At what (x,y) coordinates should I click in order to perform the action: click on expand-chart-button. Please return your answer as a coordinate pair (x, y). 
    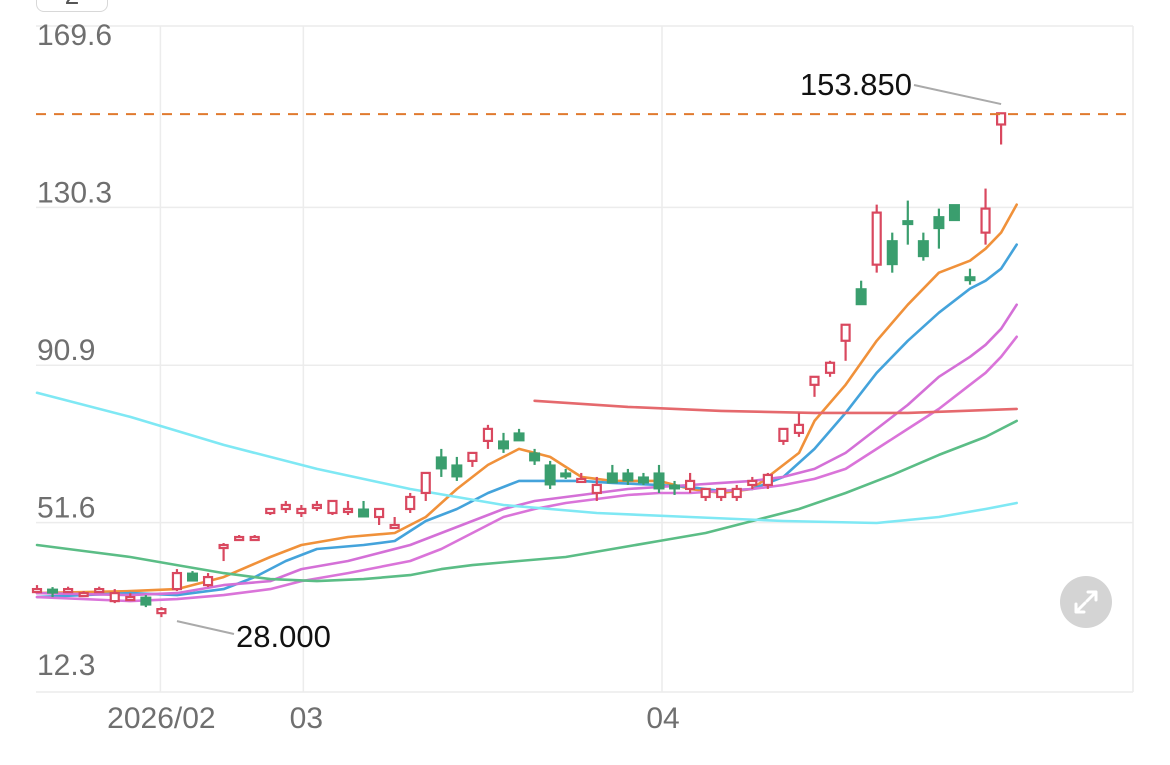
    Looking at the image, I should click on (1086, 602).